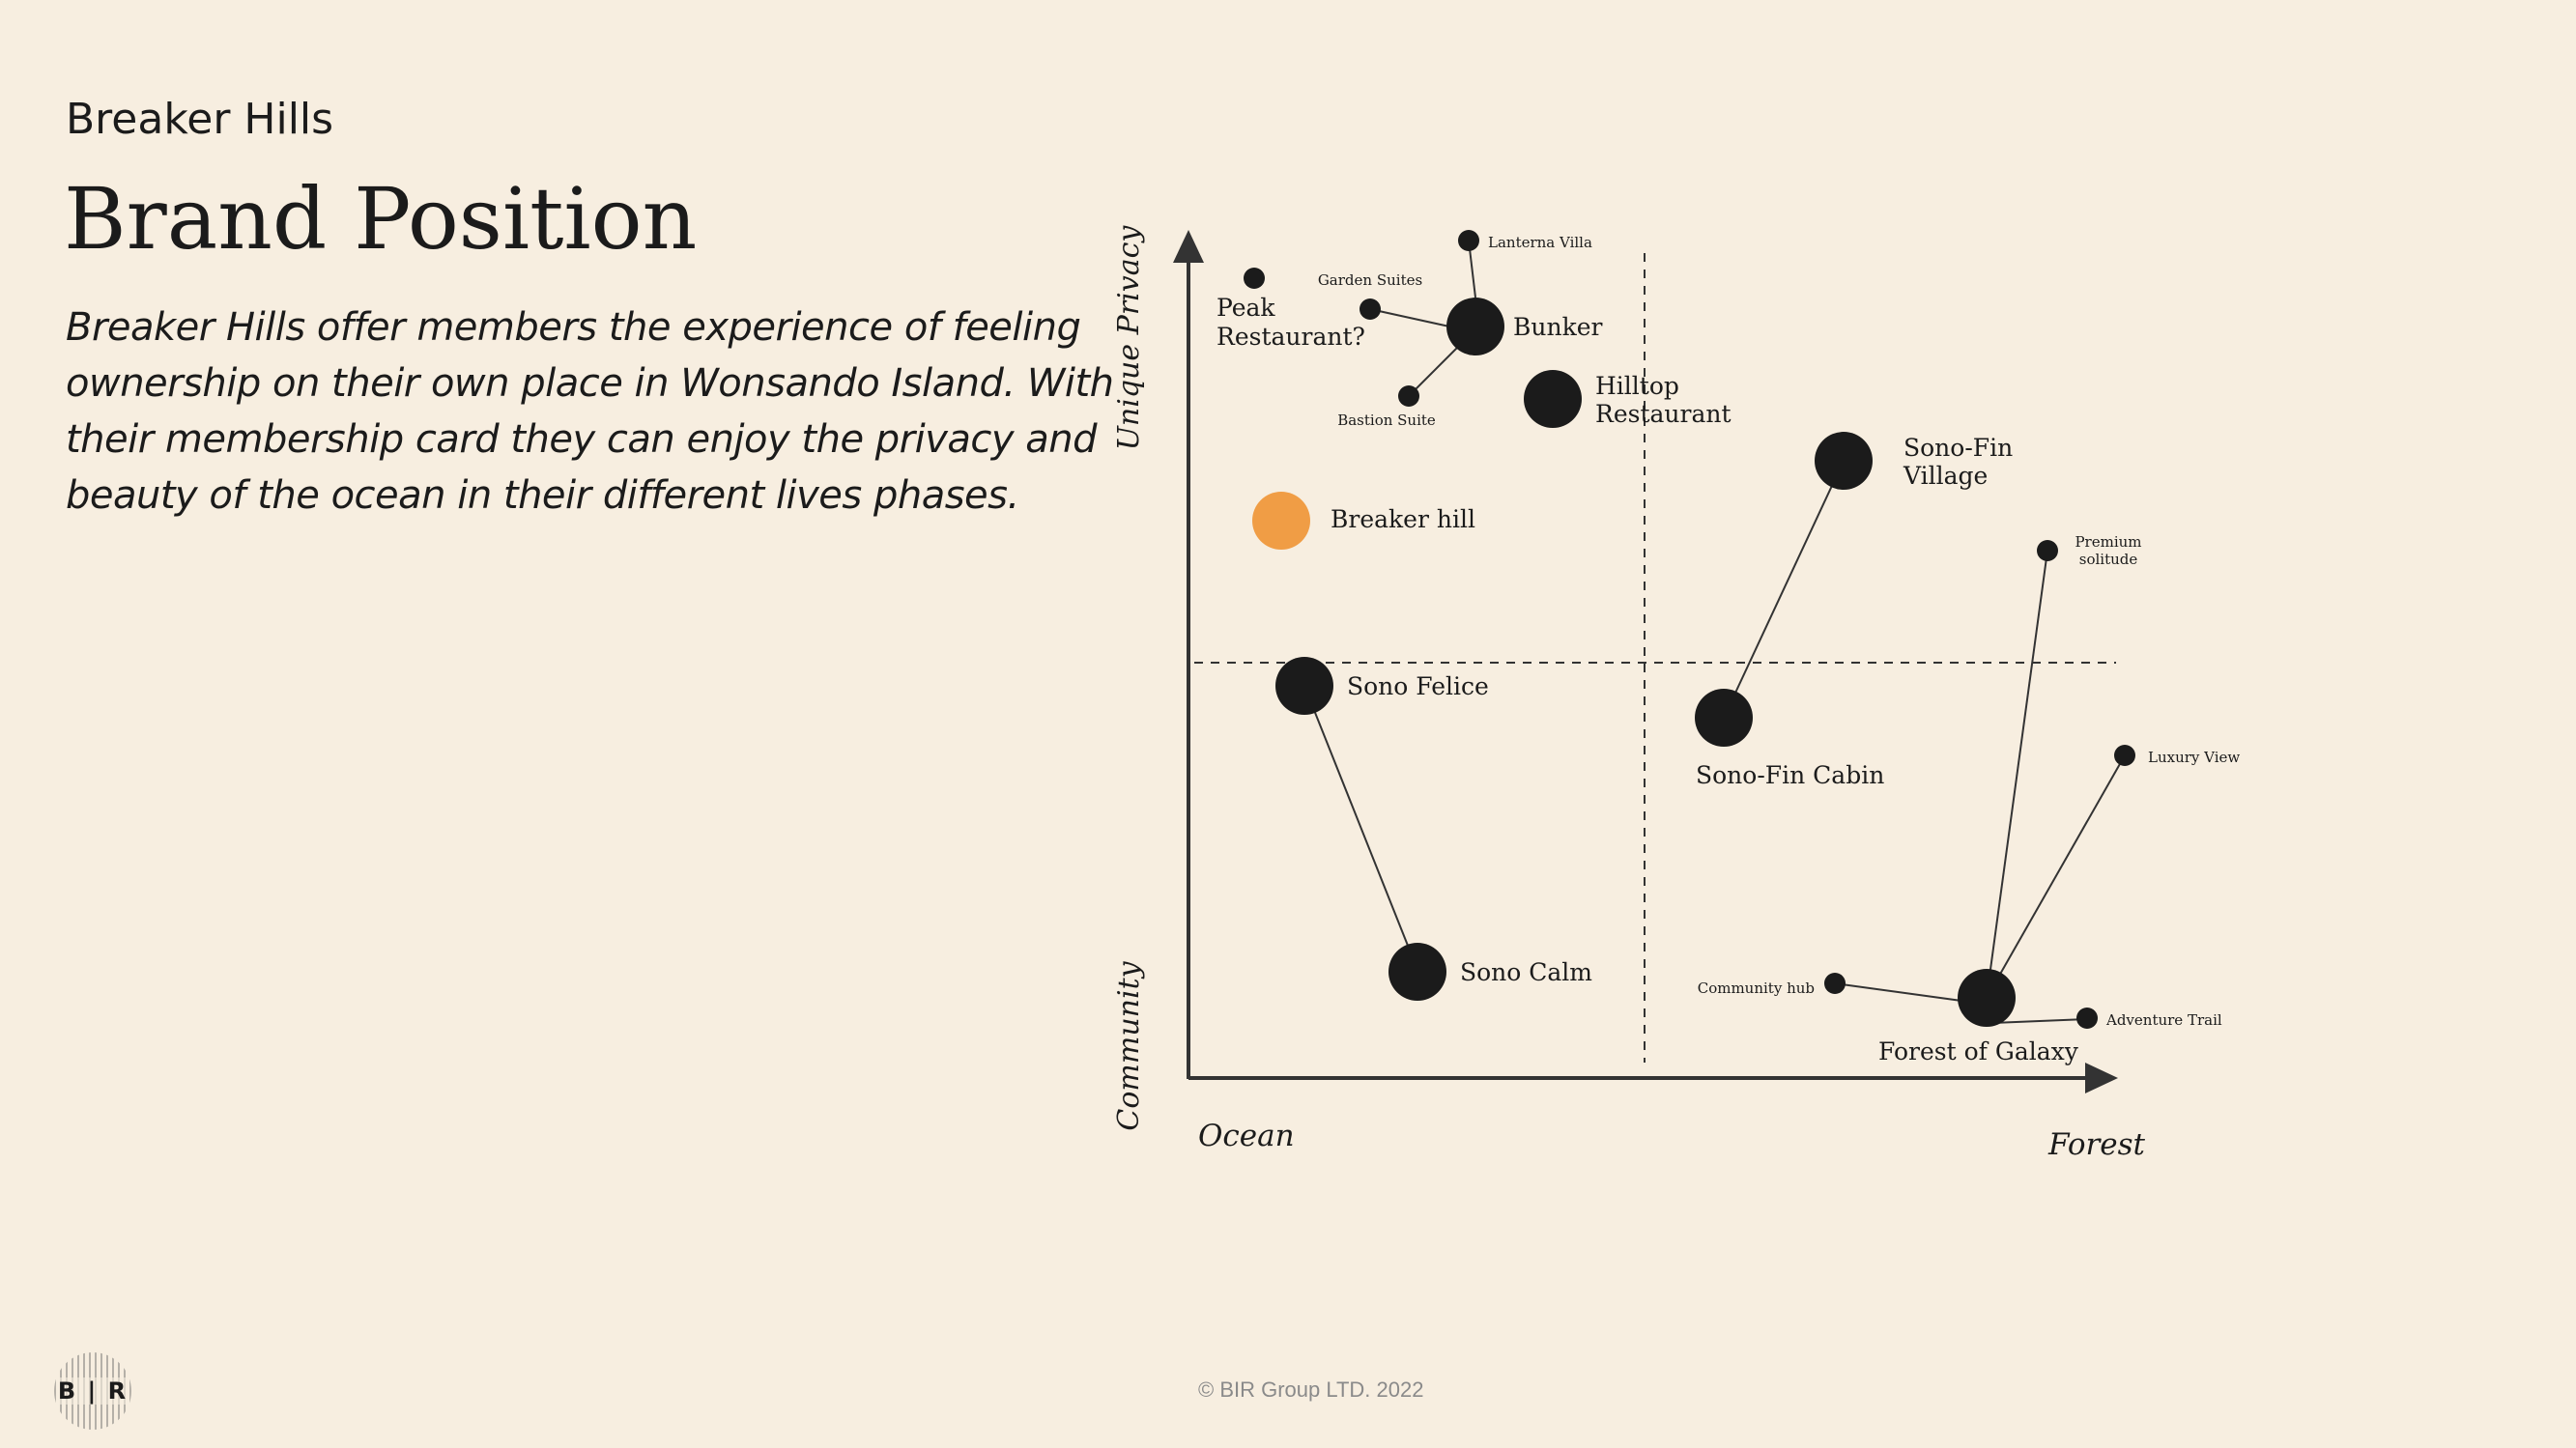 Image resolution: width=2576 pixels, height=1448 pixels. I want to click on node-forest-of-galaxy, so click(1987, 998).